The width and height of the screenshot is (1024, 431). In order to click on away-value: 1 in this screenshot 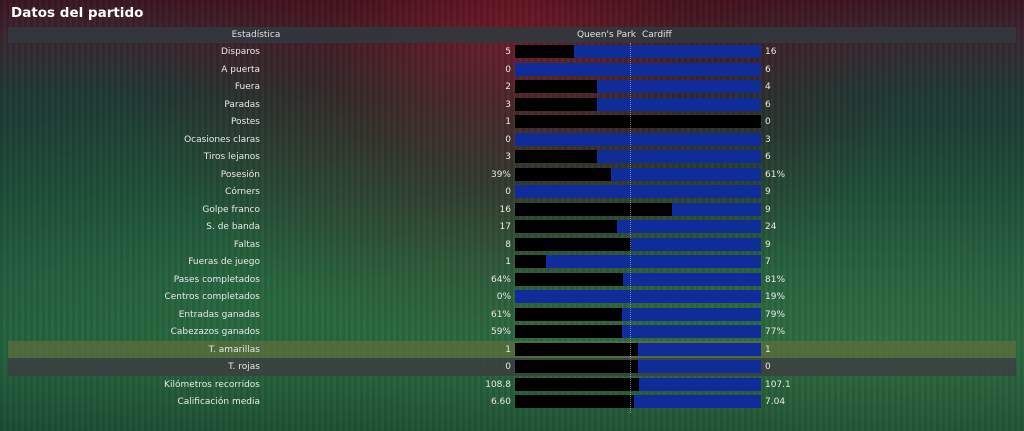, I will do `click(768, 349)`.